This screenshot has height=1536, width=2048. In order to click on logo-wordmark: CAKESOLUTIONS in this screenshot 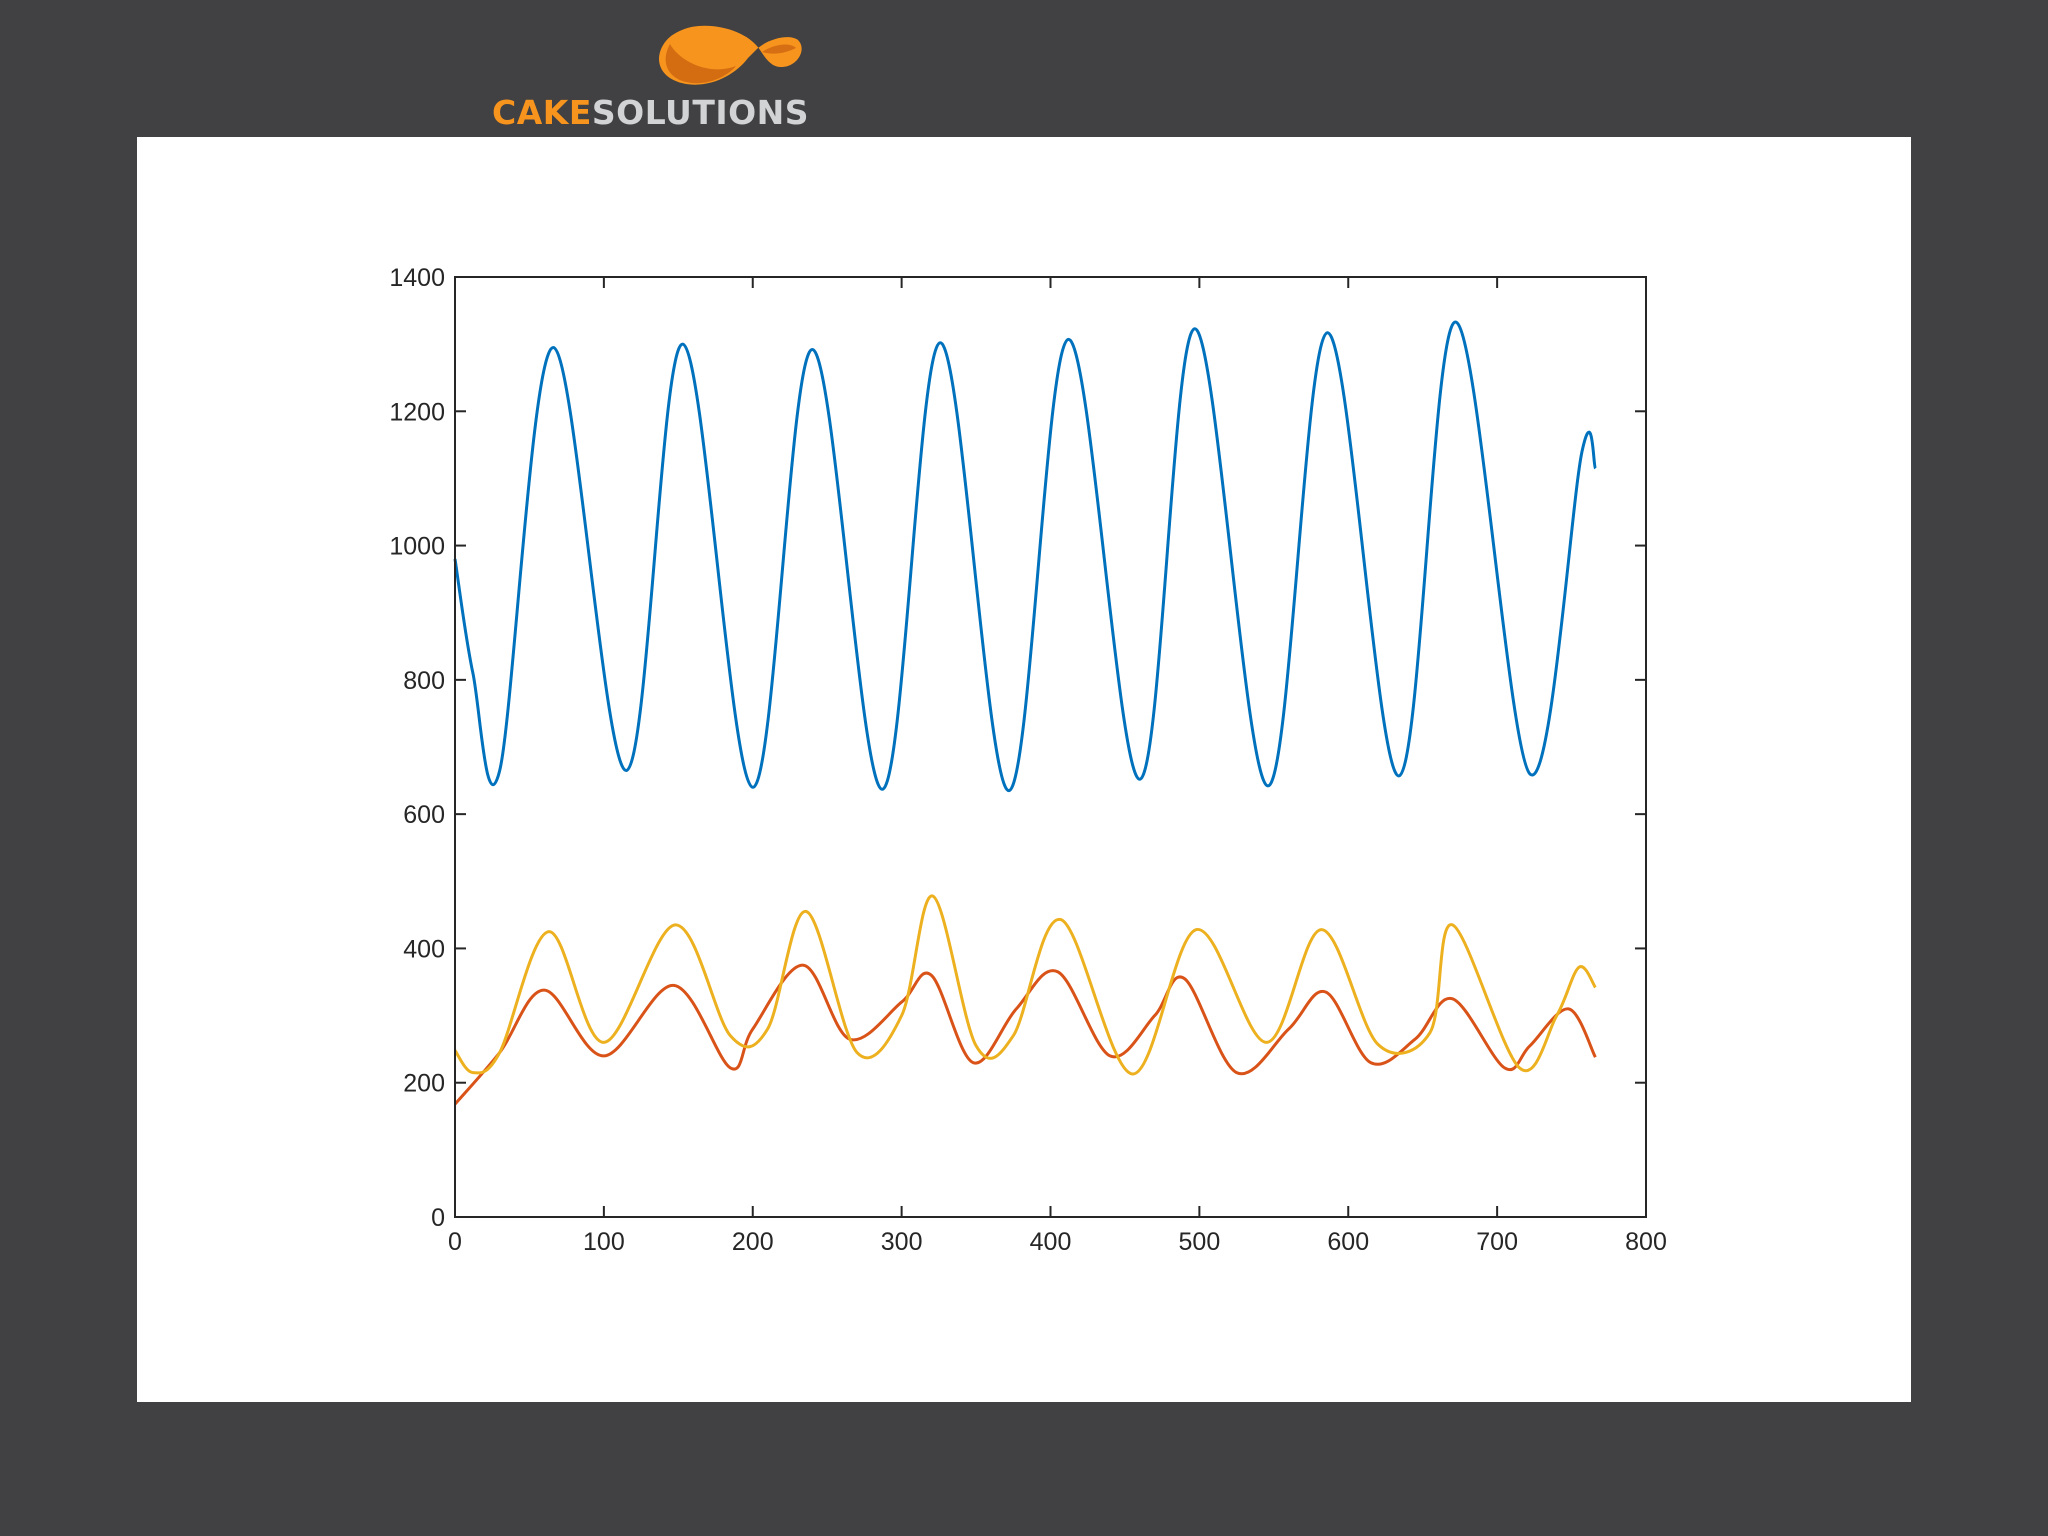, I will do `click(651, 112)`.